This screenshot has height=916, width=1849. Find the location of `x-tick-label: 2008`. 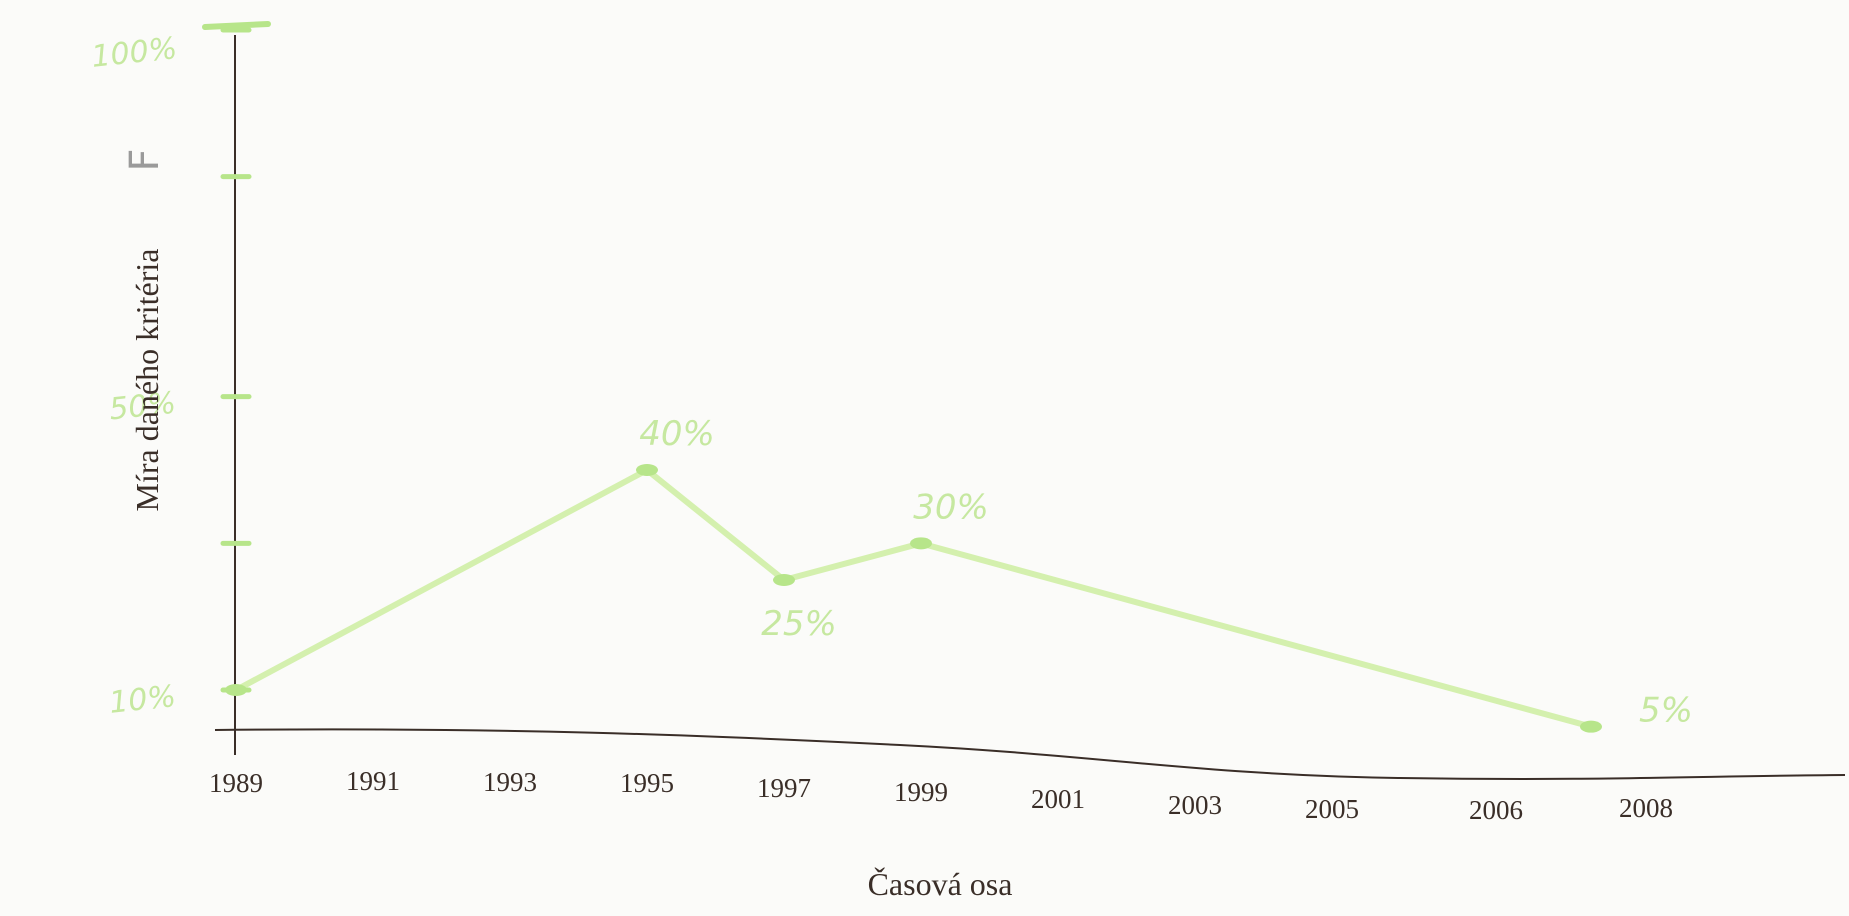

x-tick-label: 2008 is located at coordinates (1646, 808).